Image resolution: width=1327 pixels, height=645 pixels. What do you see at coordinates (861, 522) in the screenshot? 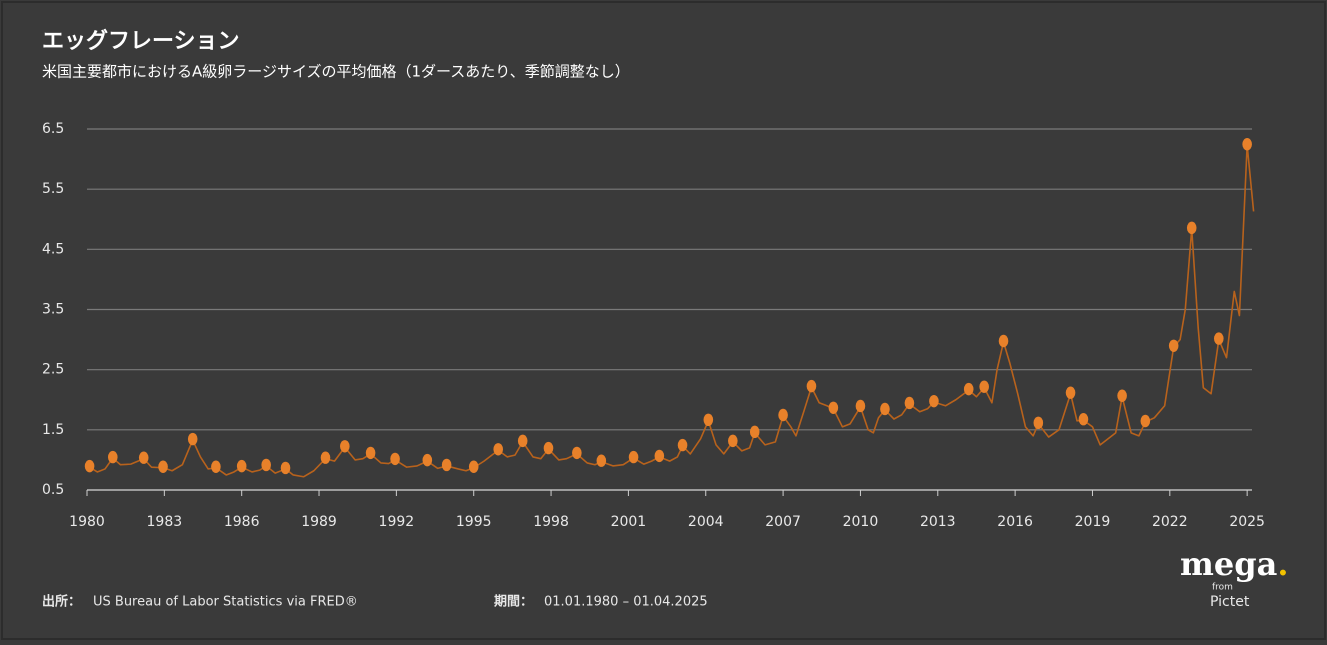
I see `x-tick-label: 2010` at bounding box center [861, 522].